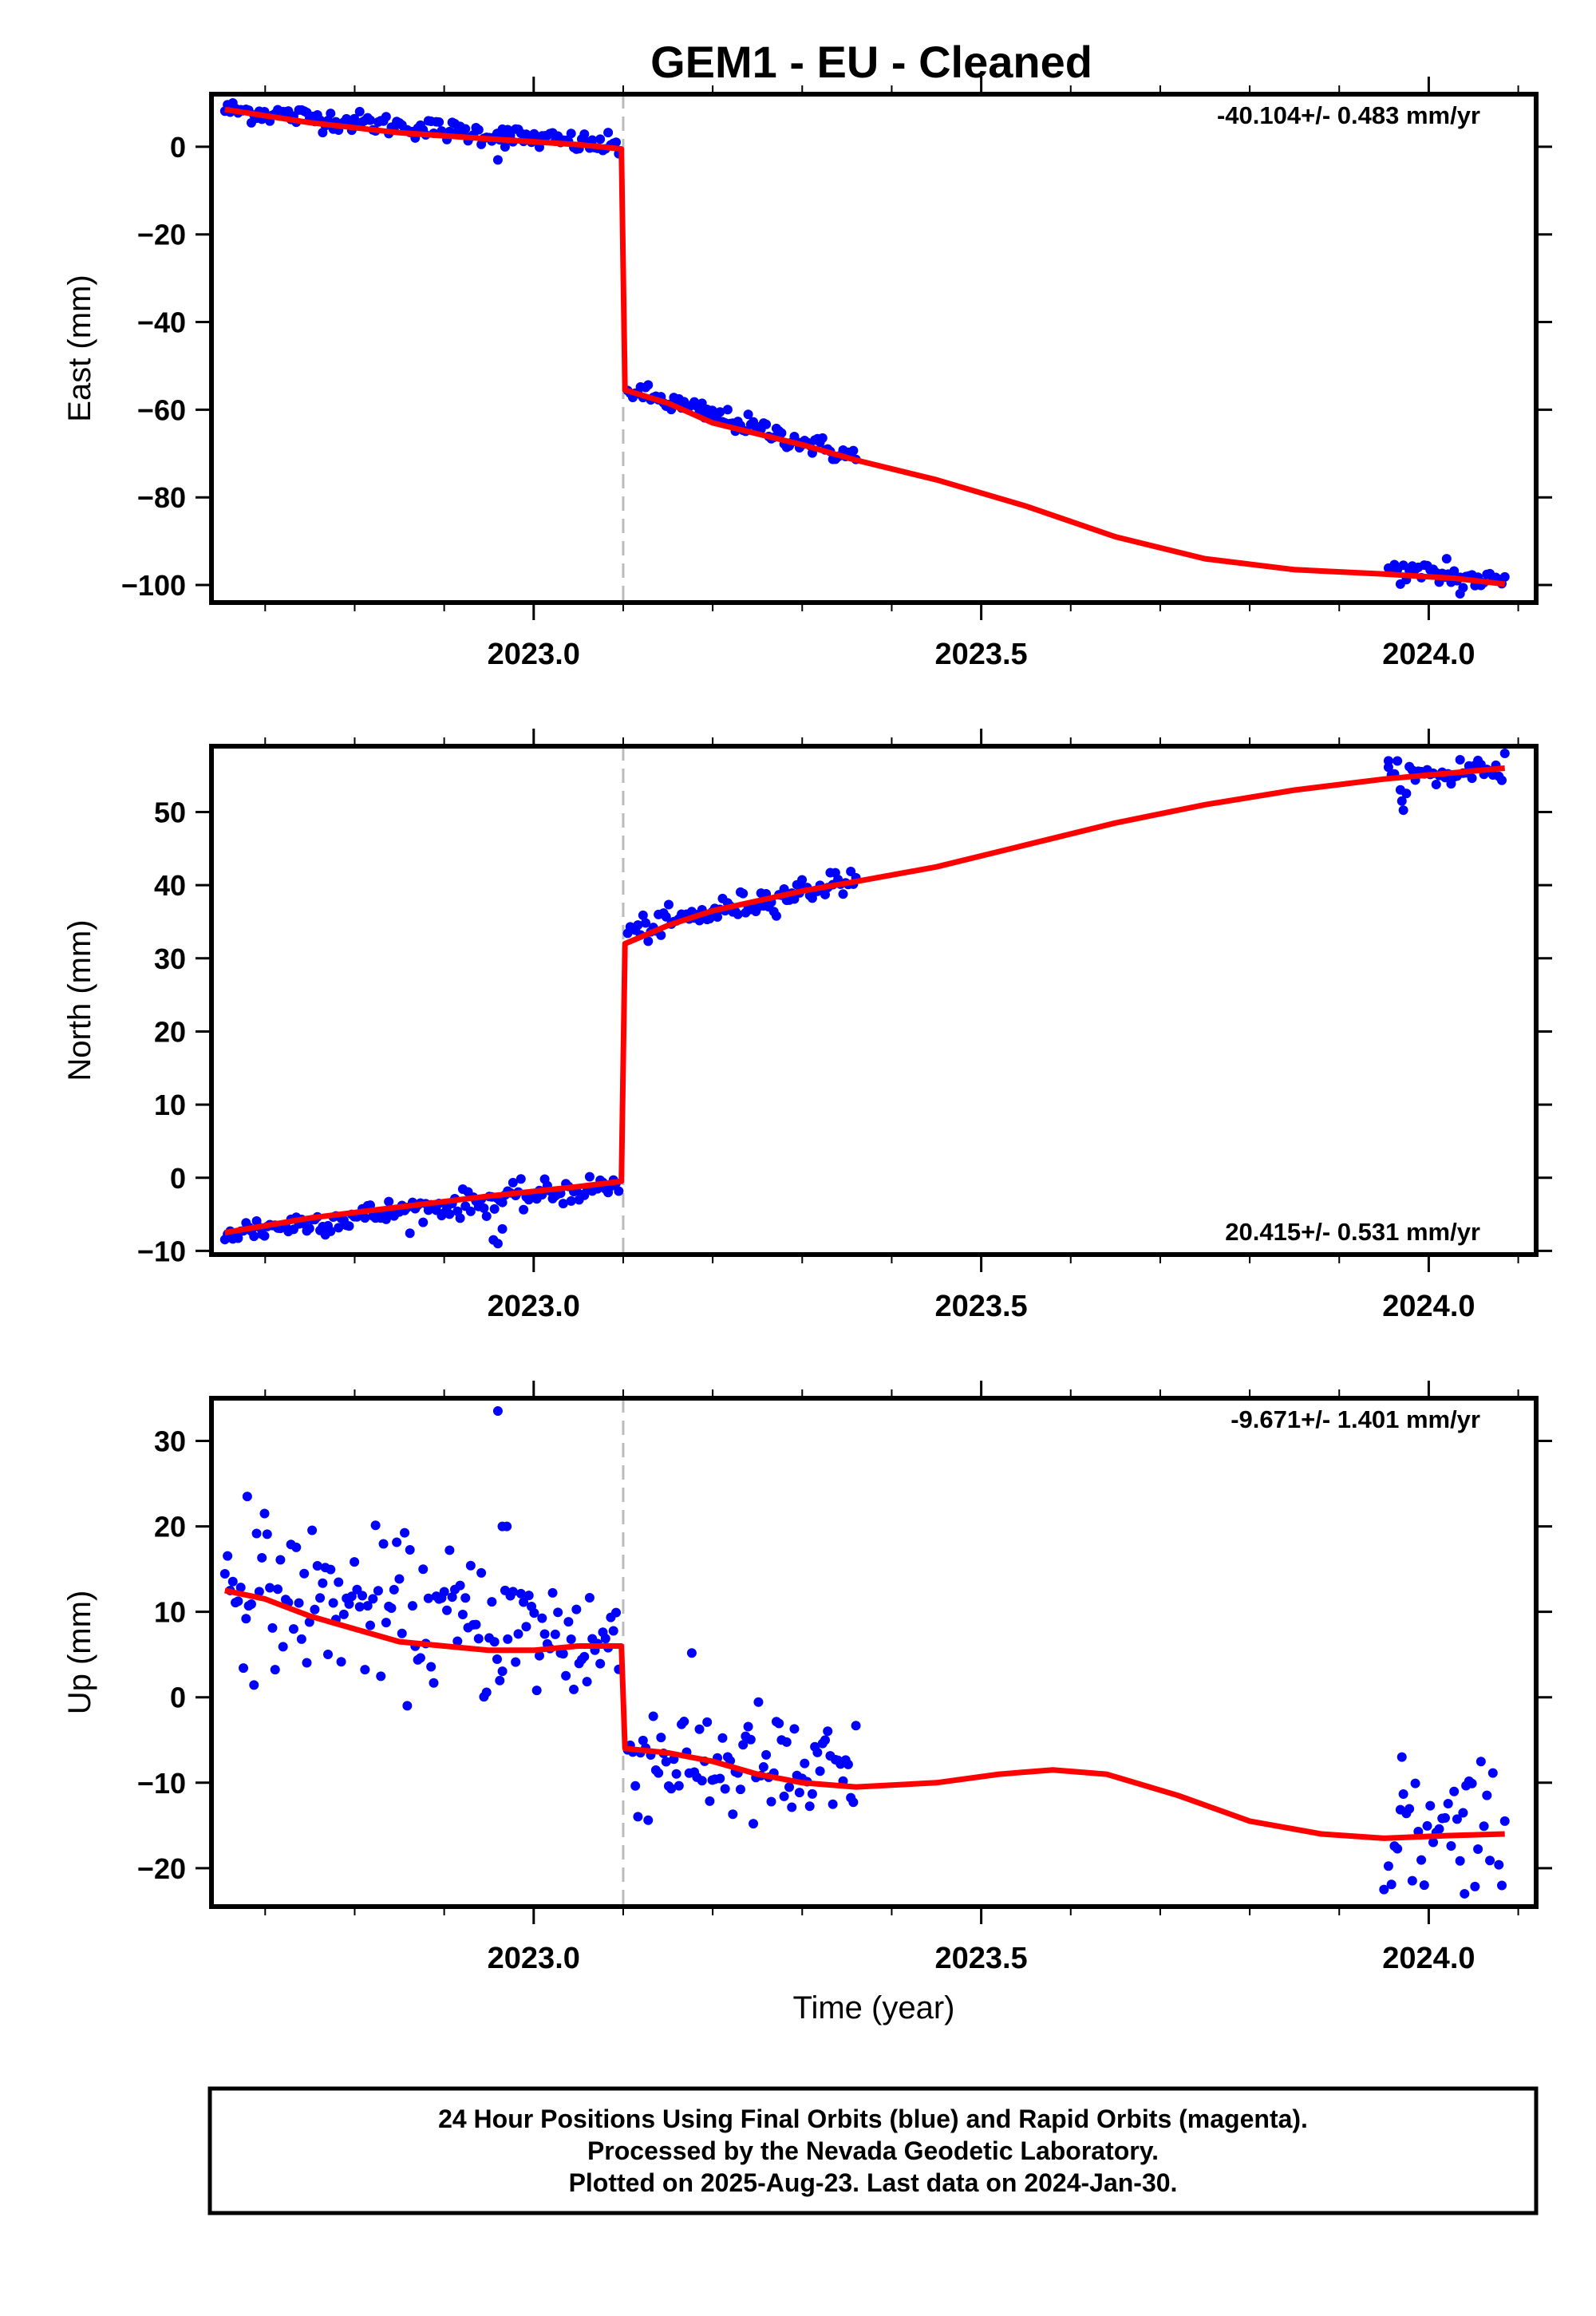 The image size is (1596, 2316). Describe the element at coordinates (170, 1612) in the screenshot. I see `y-tick-label: 10` at that location.